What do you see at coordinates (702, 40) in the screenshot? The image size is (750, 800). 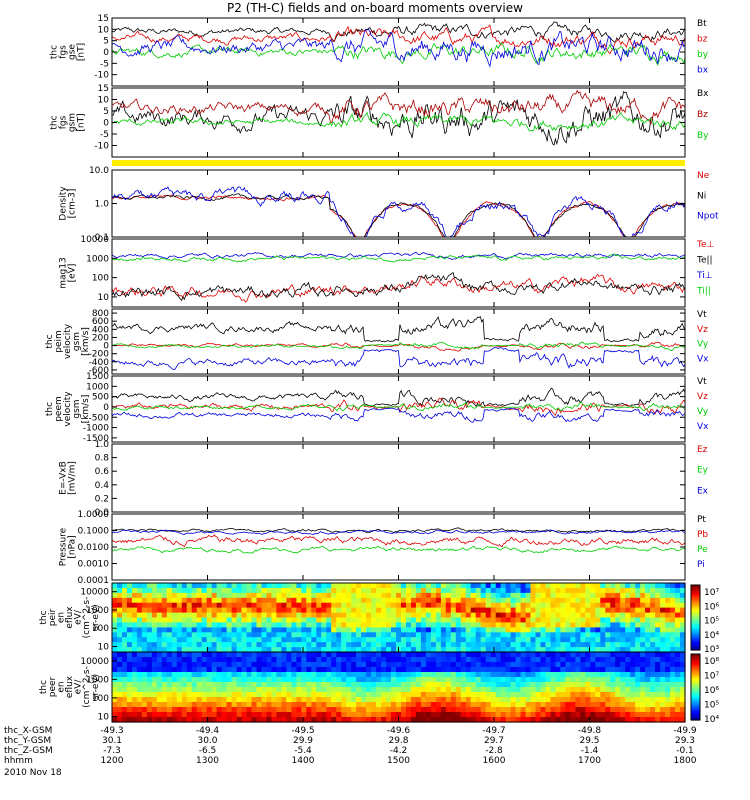 I see `legend-bz: bz` at bounding box center [702, 40].